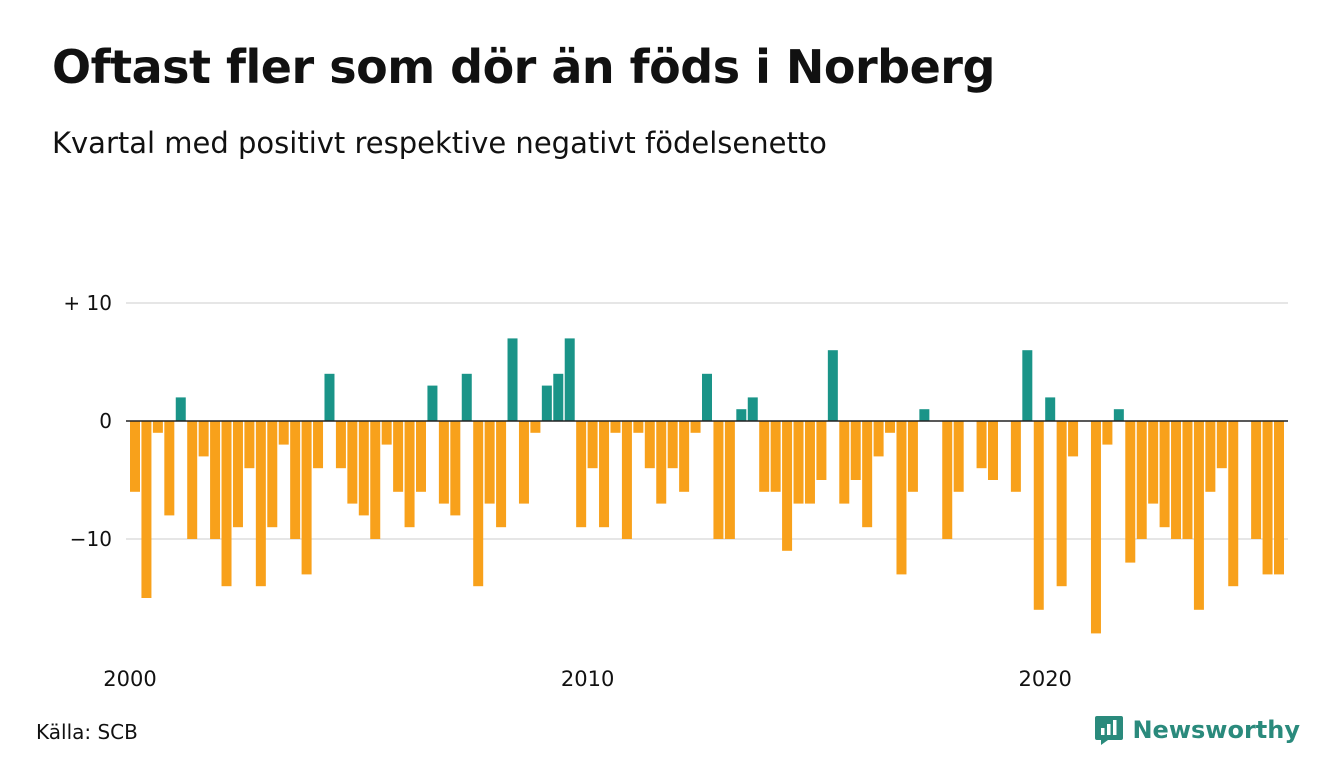 This screenshot has width=1340, height=780. I want to click on y-tick-label: + 10, so click(87, 303).